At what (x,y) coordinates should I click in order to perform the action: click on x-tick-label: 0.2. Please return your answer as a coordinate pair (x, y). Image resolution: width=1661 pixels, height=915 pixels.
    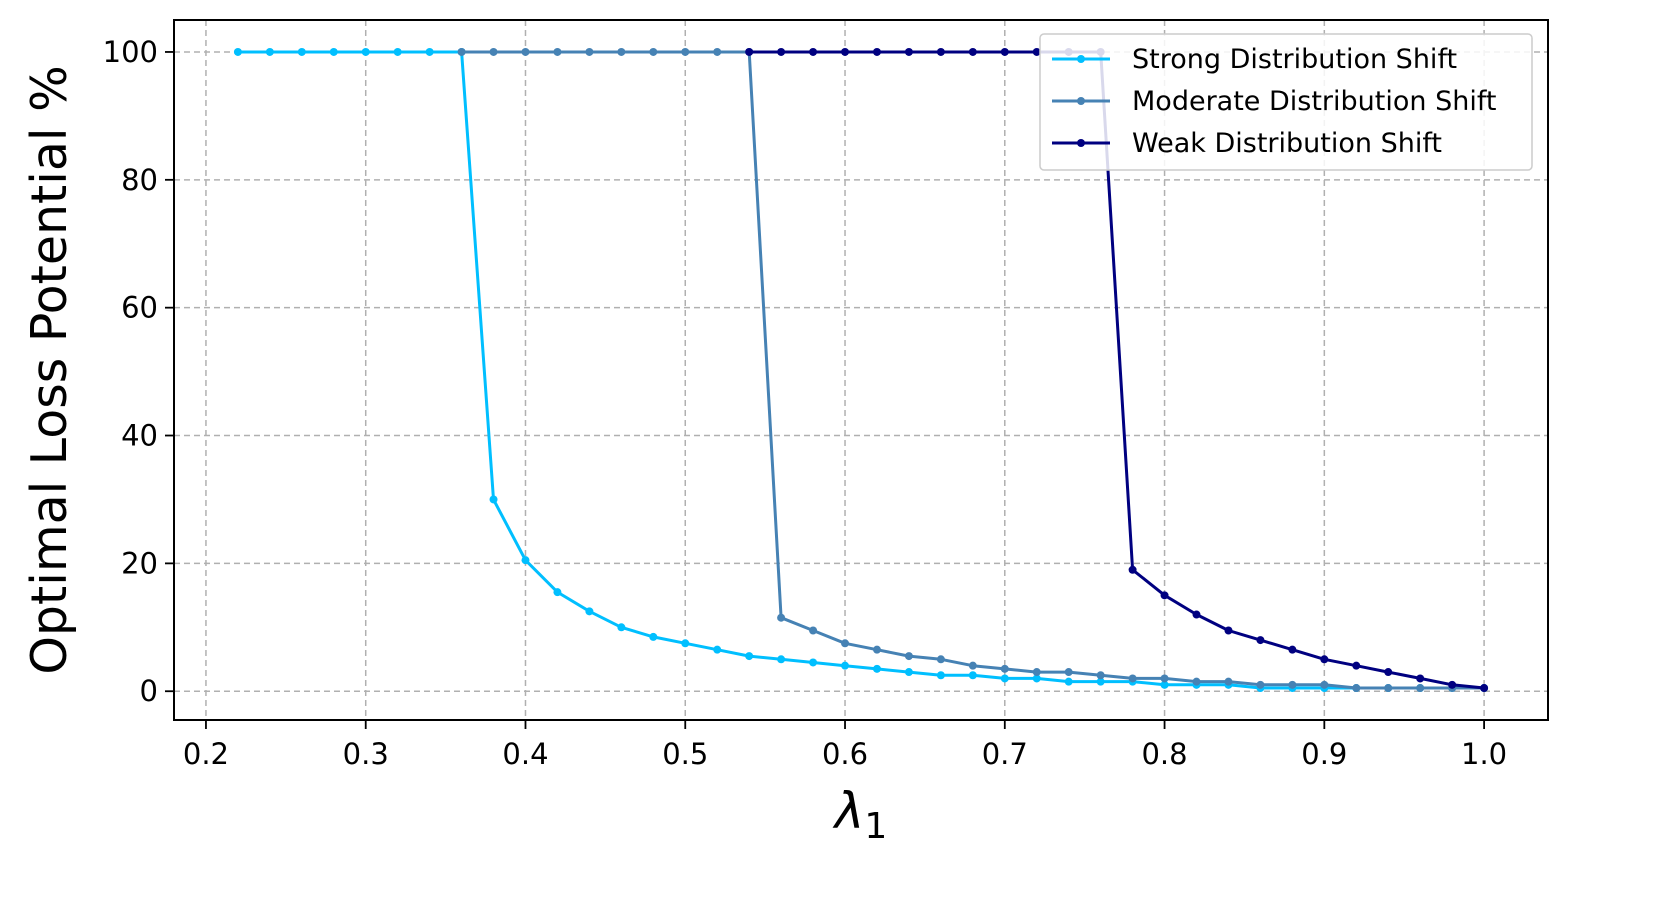
    Looking at the image, I should click on (206, 754).